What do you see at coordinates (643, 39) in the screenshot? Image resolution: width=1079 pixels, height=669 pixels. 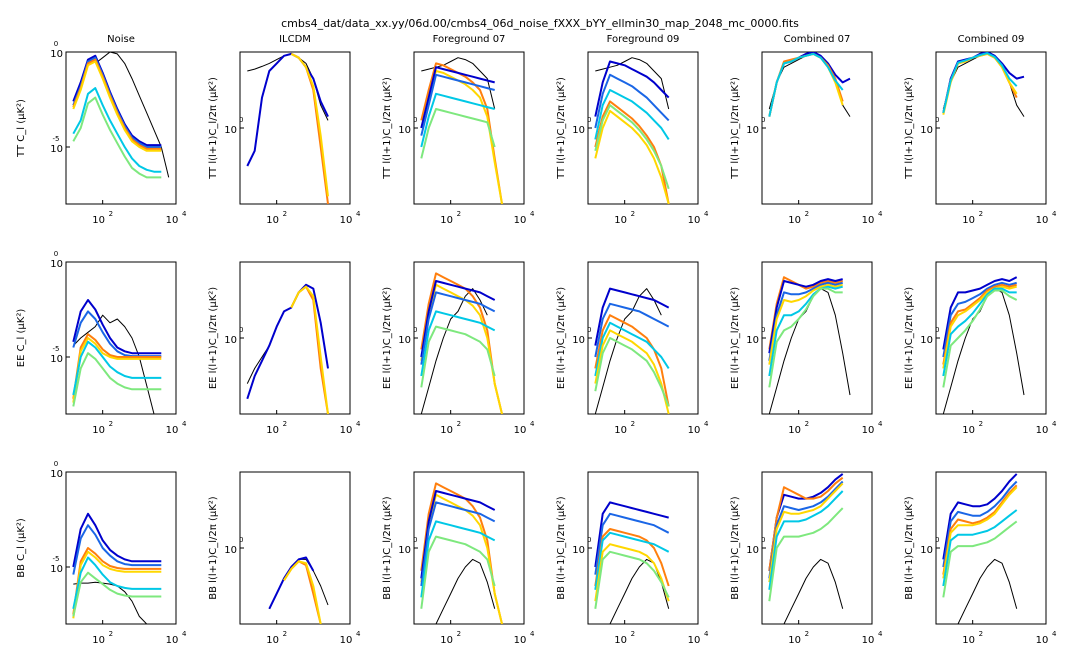 I see `column-title: Foreground 09` at bounding box center [643, 39].